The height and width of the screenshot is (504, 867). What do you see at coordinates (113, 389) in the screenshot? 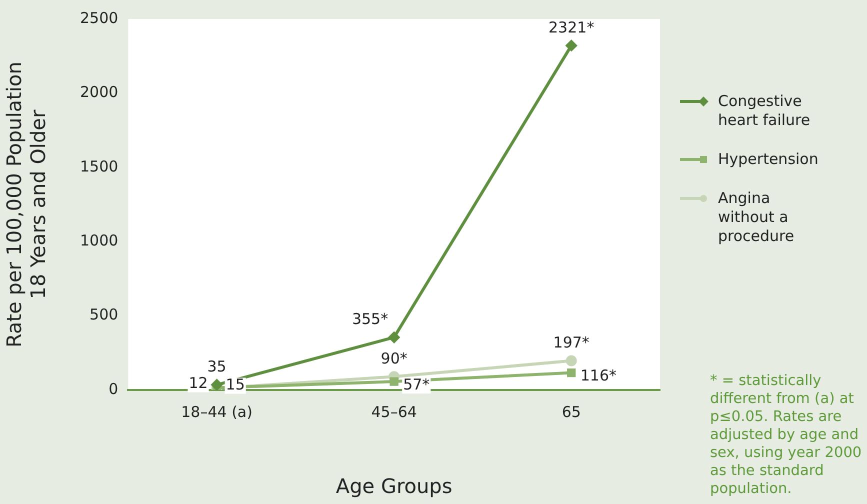
I see `y-tick-label: 0` at bounding box center [113, 389].